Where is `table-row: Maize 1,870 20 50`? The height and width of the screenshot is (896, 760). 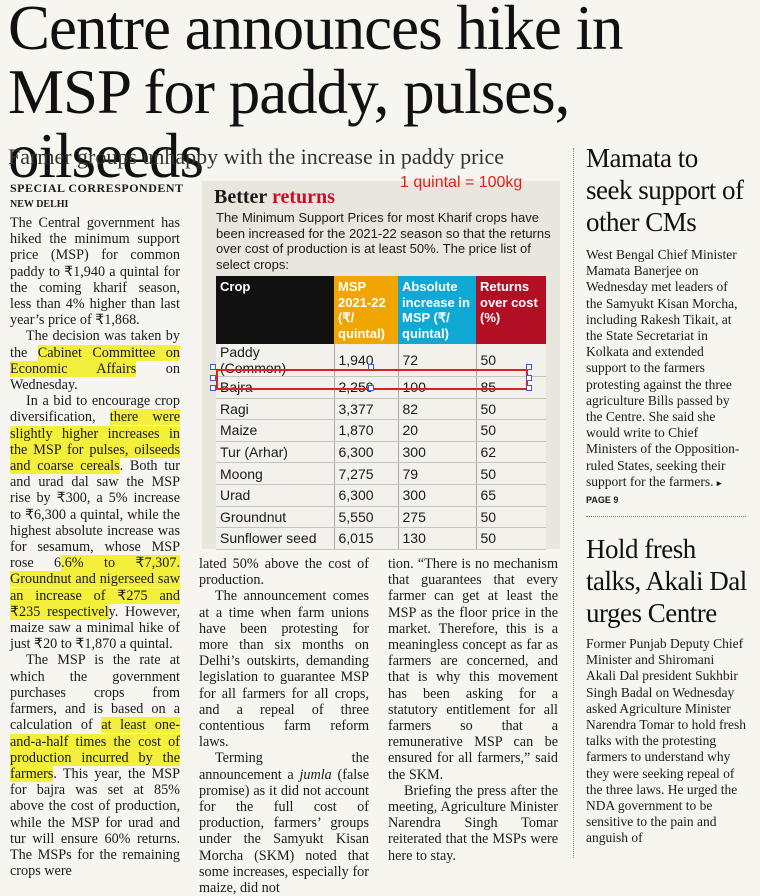
table-row: Maize 1,870 20 50 is located at coordinates (381, 430).